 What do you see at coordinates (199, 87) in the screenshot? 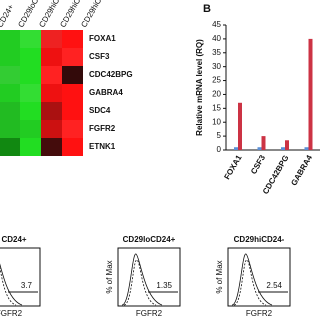
I see `y-axis-label: Relative mRNA level (RQ)` at bounding box center [199, 87].